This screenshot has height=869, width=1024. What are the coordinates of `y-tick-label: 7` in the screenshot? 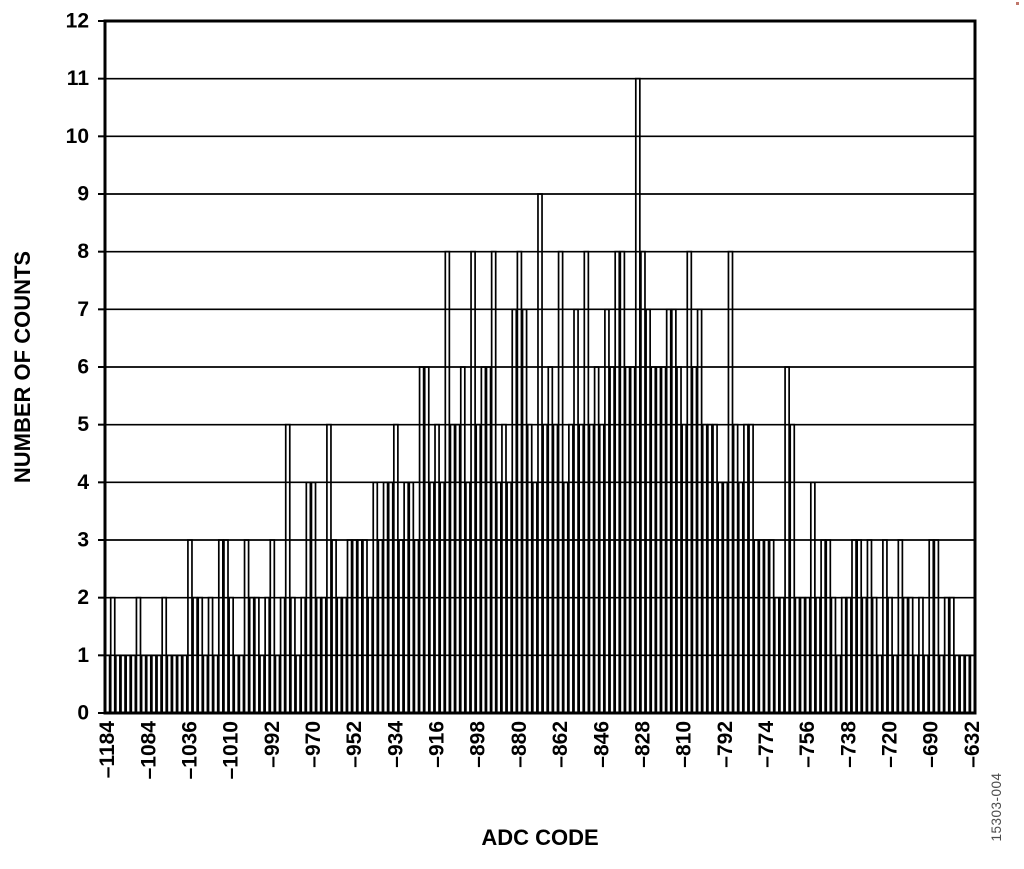 It's located at (83, 309).